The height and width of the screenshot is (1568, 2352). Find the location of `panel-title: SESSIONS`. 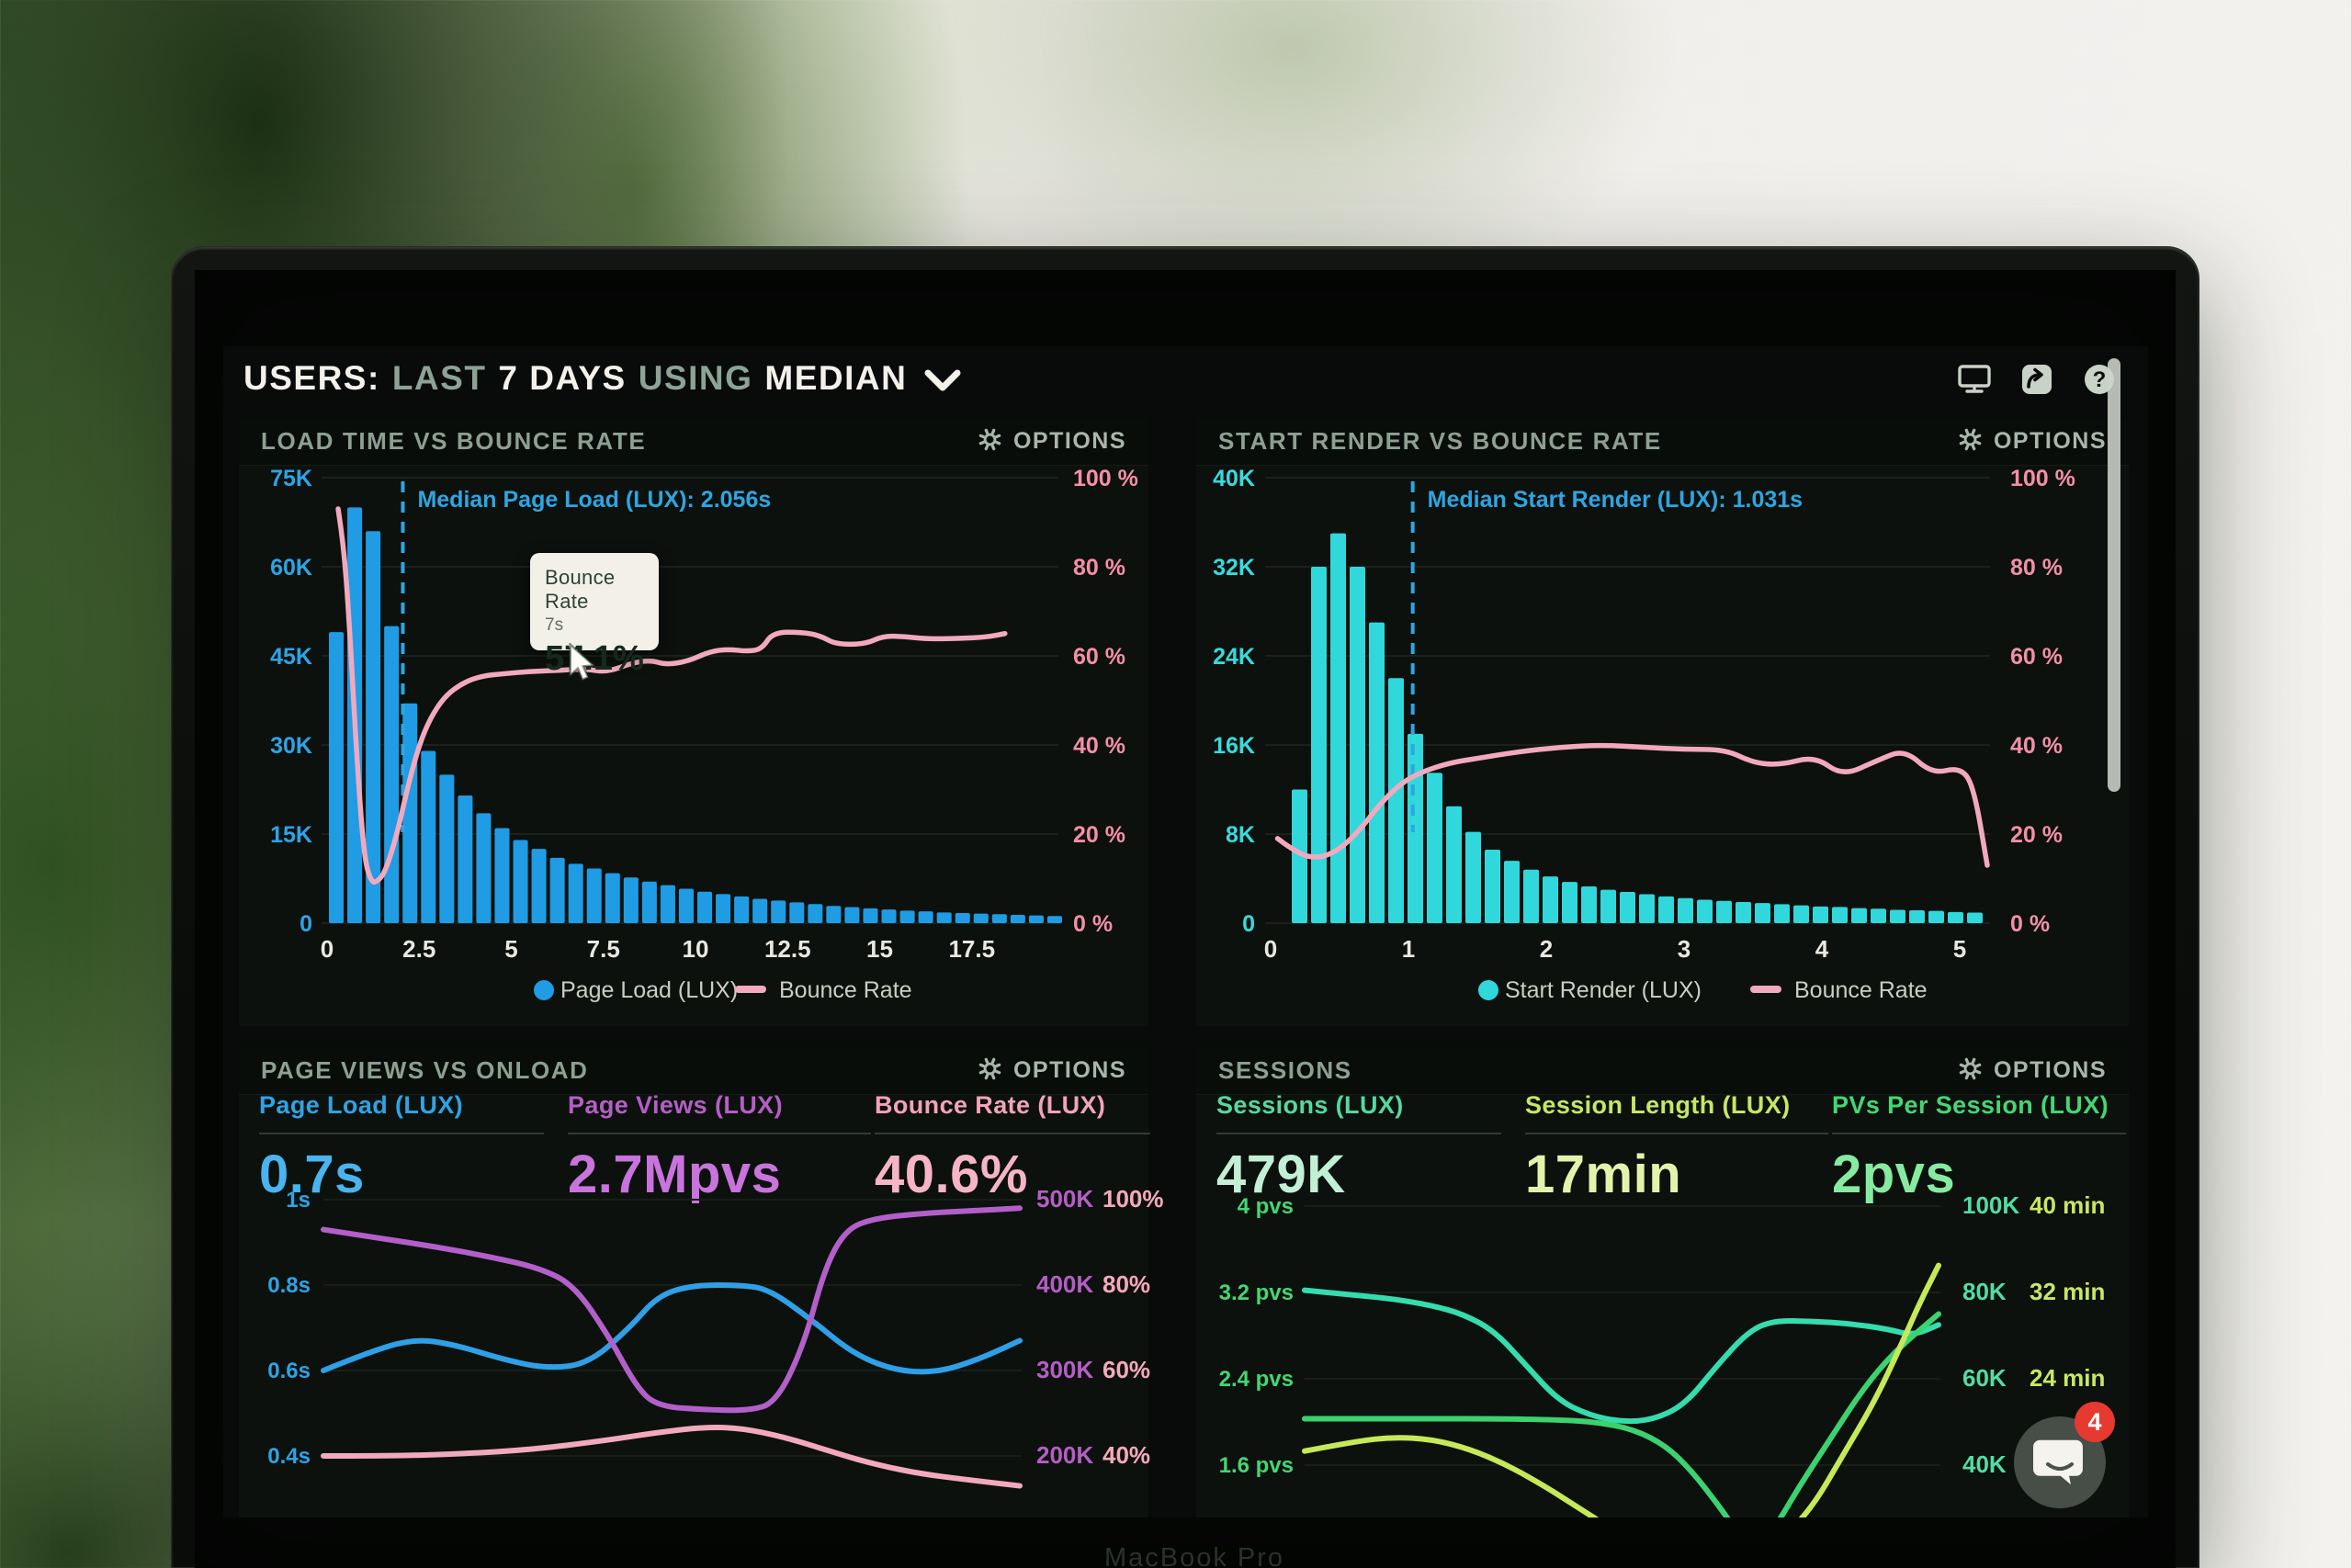

panel-title: SESSIONS is located at coordinates (1285, 1070).